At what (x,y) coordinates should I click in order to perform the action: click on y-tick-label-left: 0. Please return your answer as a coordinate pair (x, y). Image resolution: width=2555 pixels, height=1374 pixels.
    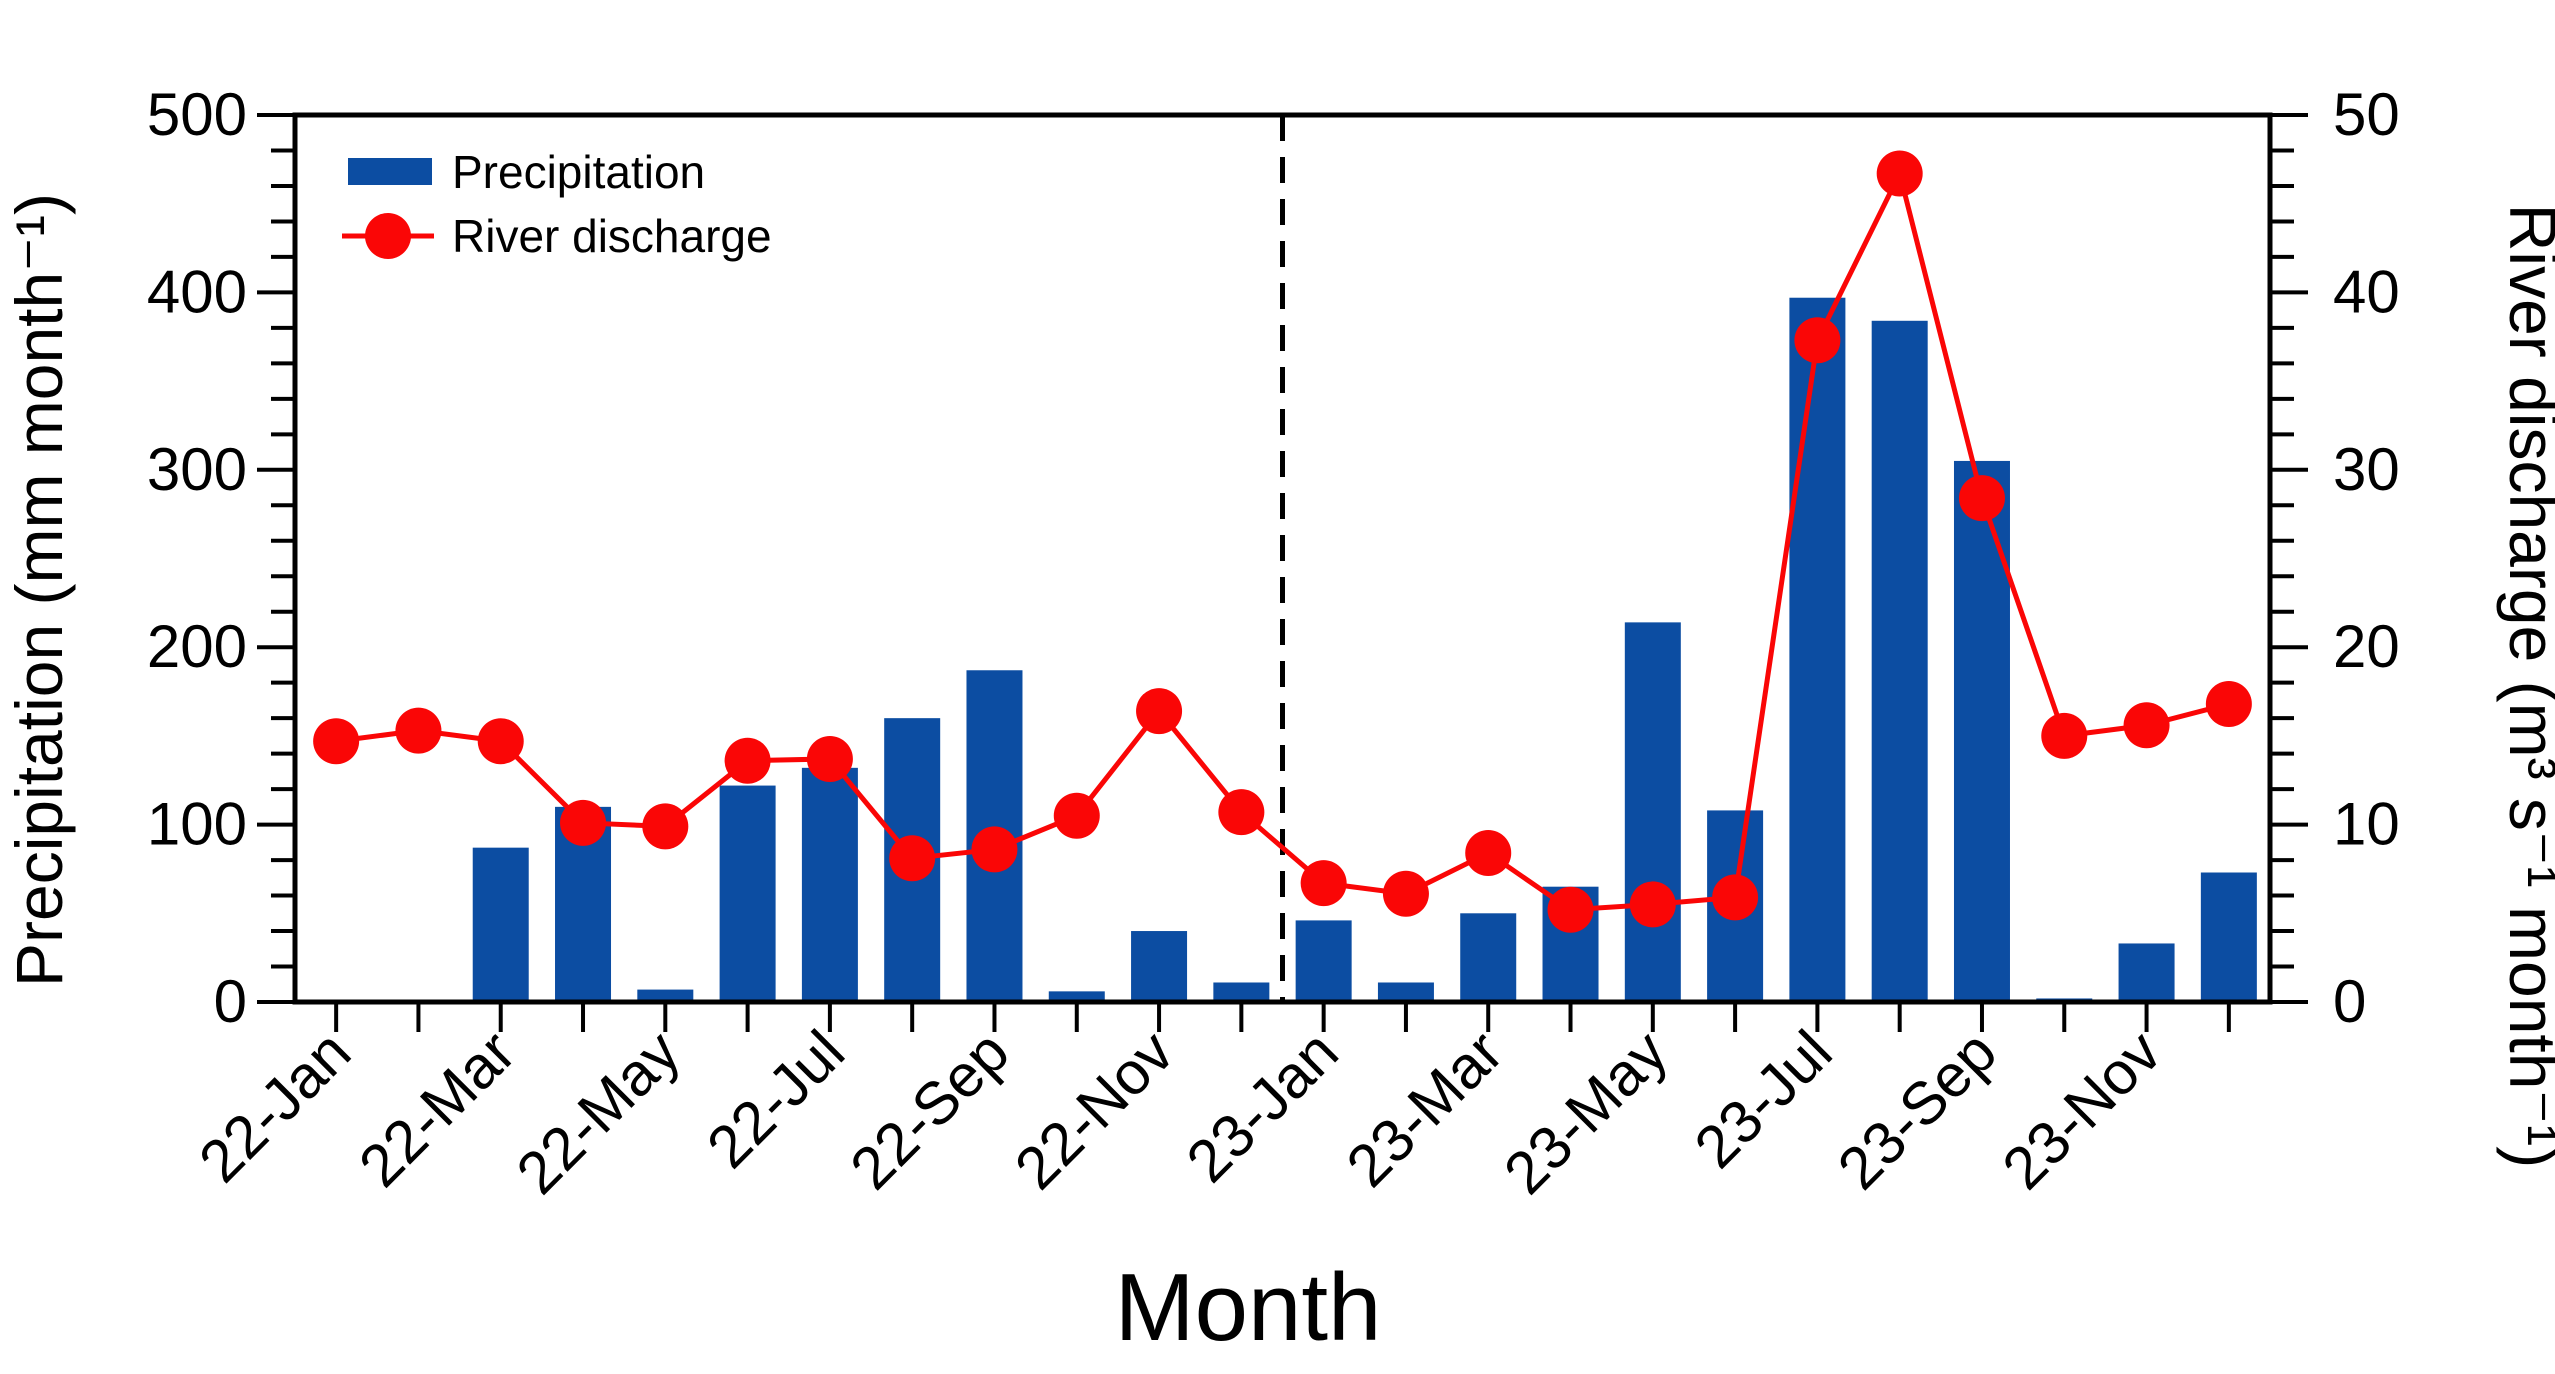
    Looking at the image, I should click on (230, 1001).